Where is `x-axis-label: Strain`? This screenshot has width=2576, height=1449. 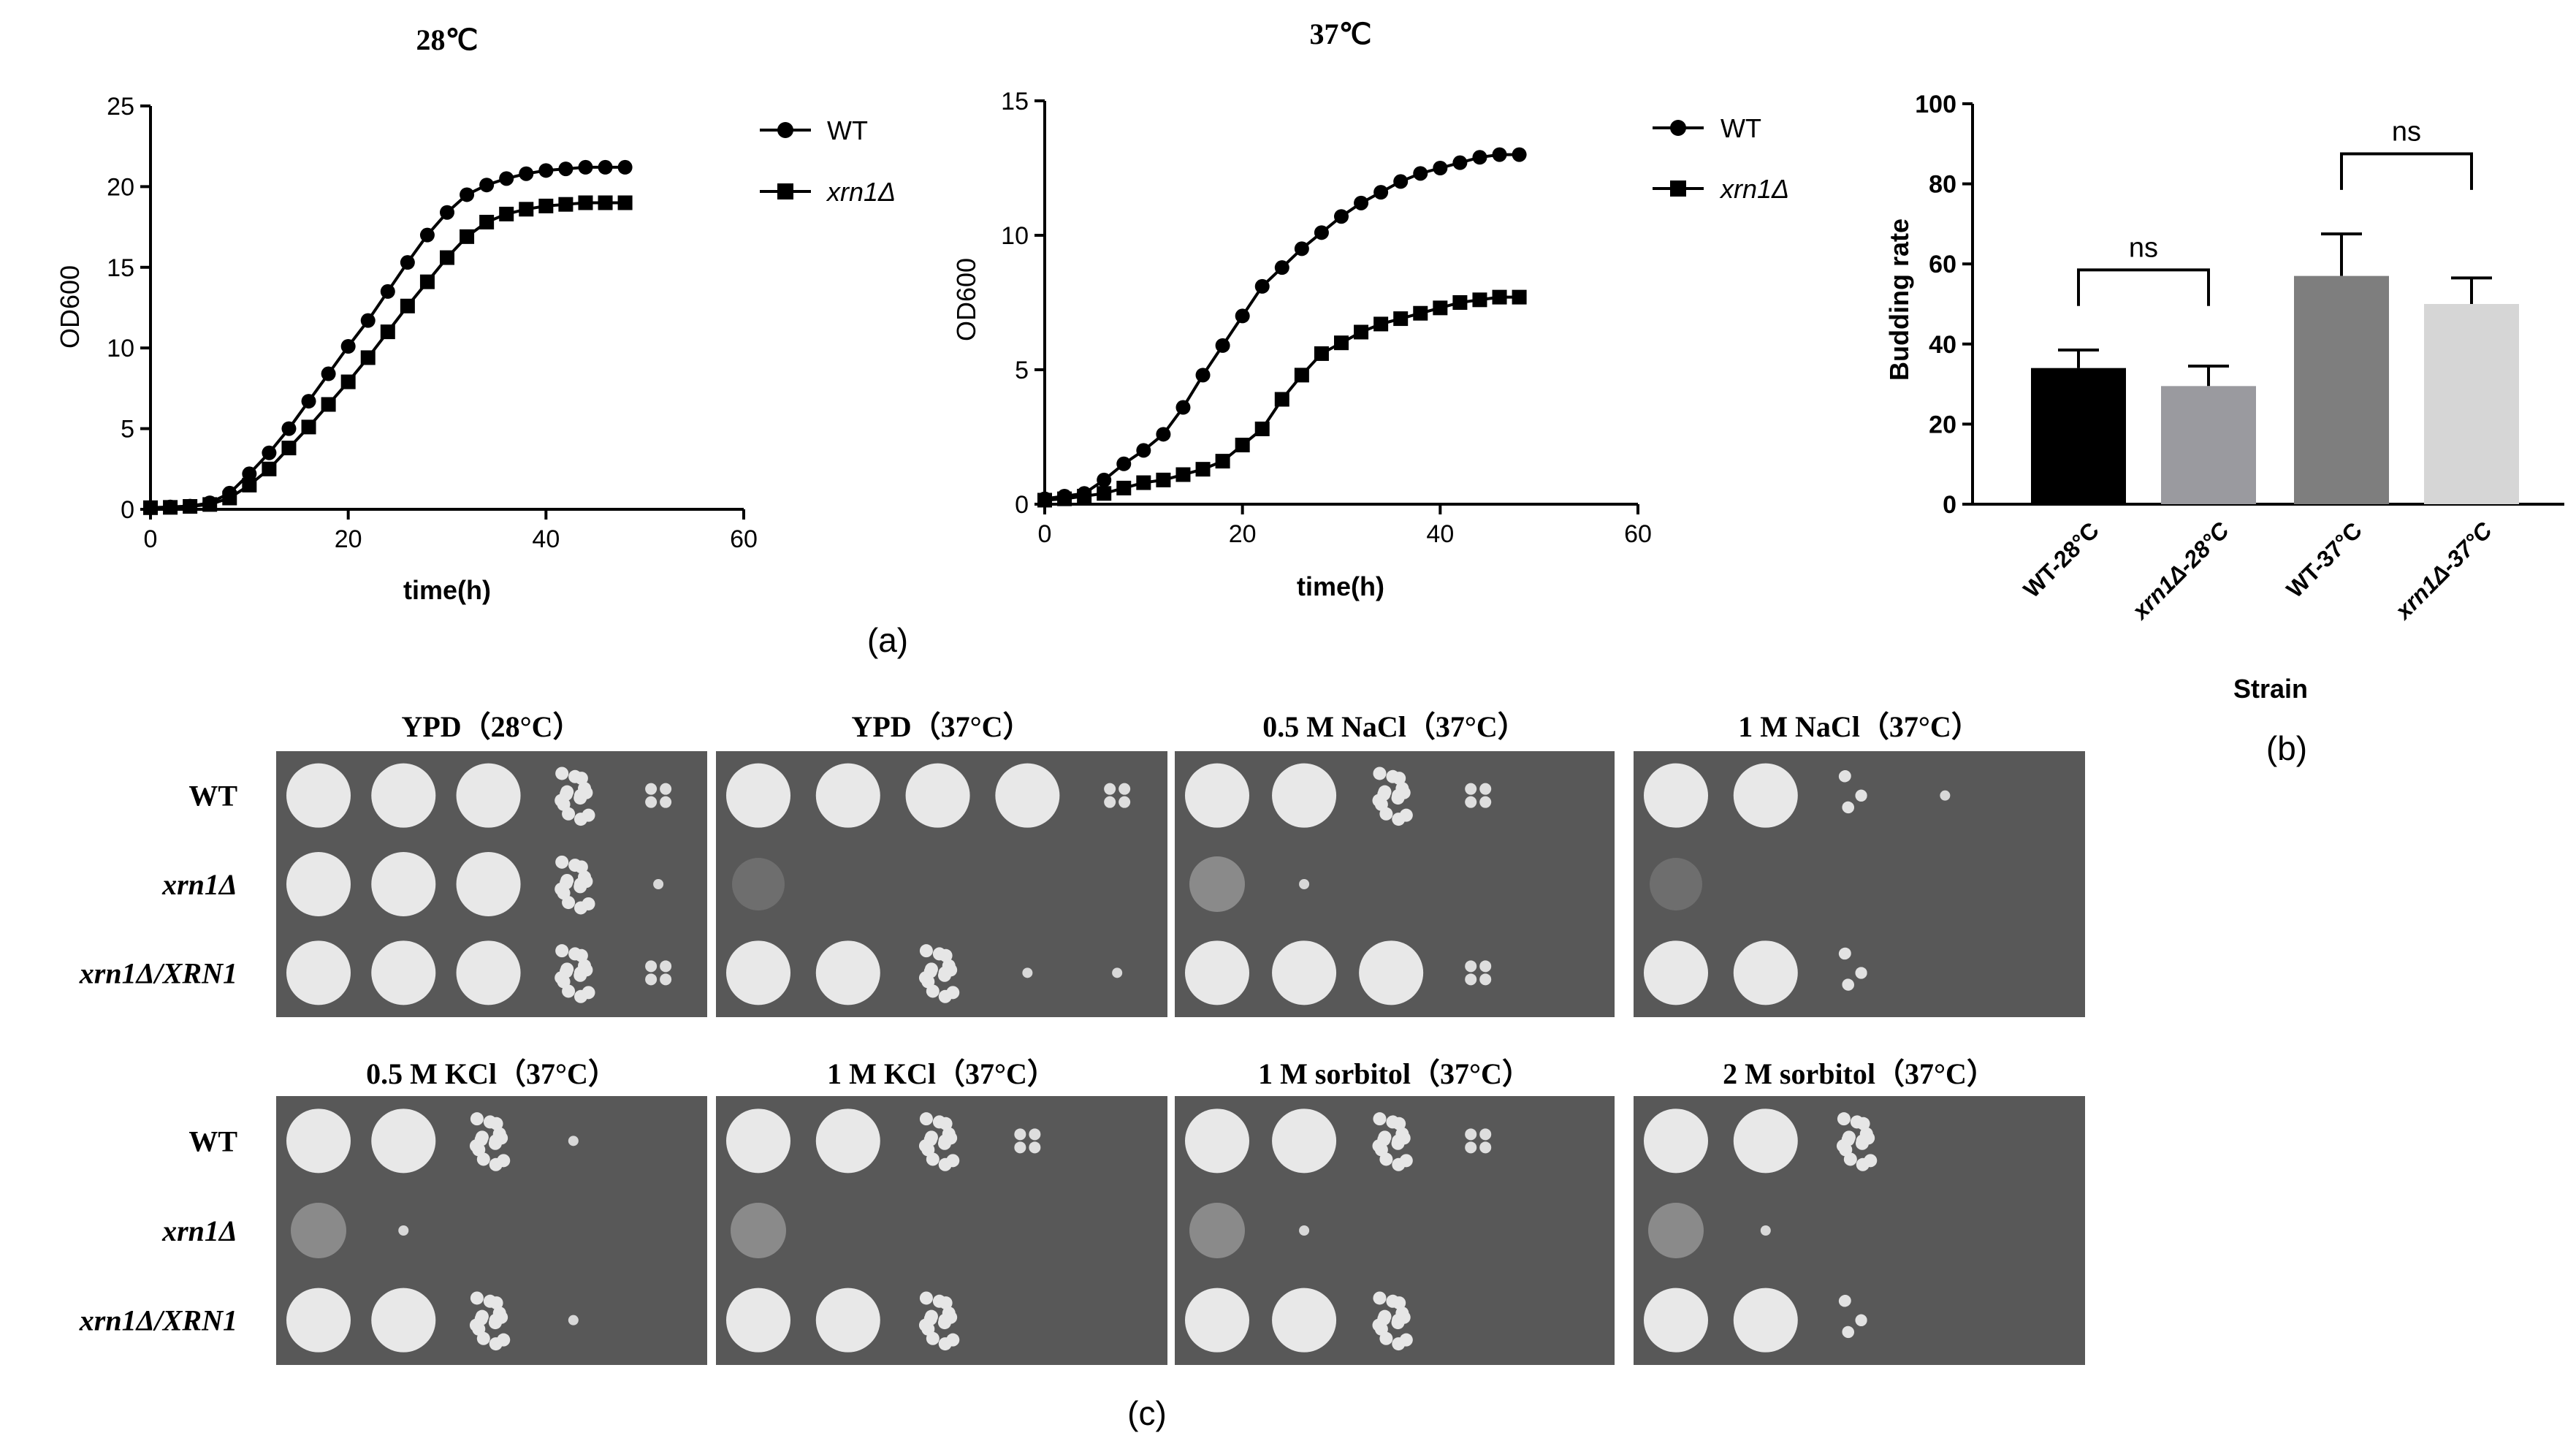 x-axis-label: Strain is located at coordinates (2270, 689).